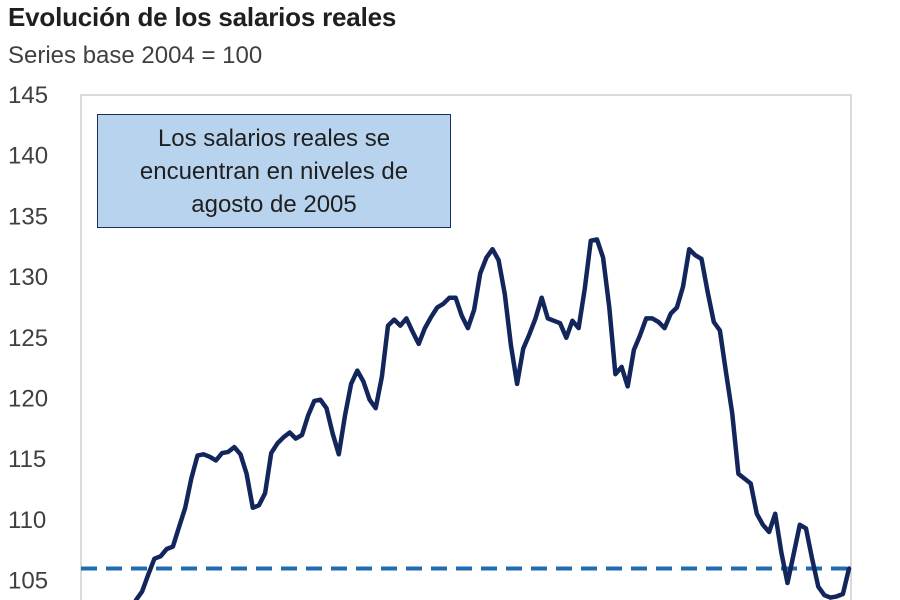 The image size is (900, 600). Describe the element at coordinates (135, 55) in the screenshot. I see `chart-subtitle: Series base 2004 = 100` at that location.